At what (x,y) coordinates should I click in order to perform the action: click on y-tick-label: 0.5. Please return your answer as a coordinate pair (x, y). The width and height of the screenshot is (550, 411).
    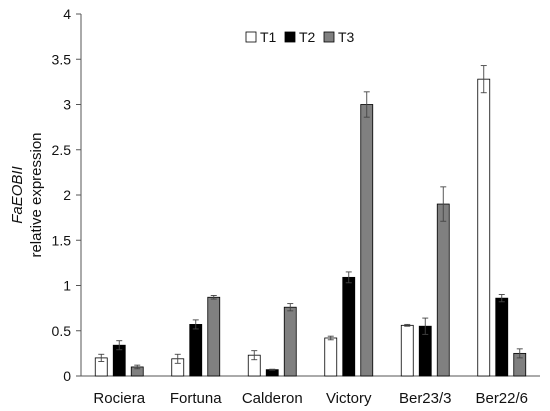
    Looking at the image, I should click on (62, 331).